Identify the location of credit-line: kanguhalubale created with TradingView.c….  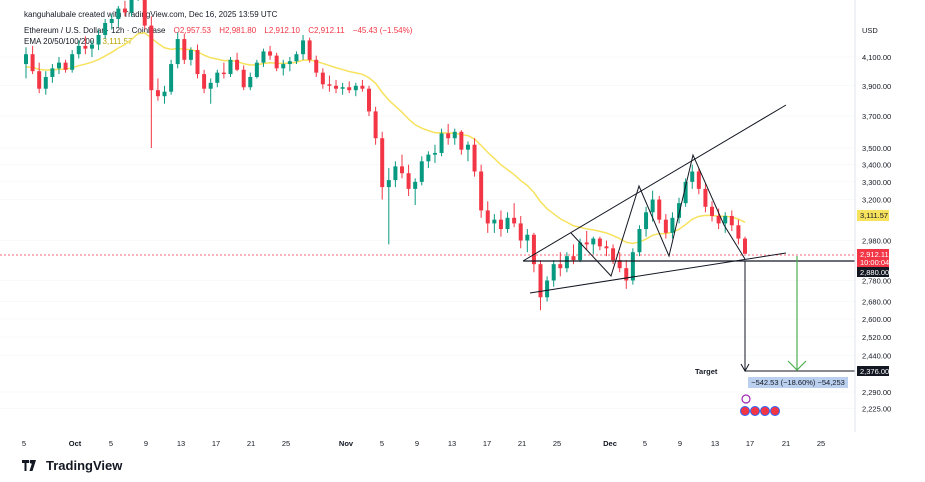
(150, 14).